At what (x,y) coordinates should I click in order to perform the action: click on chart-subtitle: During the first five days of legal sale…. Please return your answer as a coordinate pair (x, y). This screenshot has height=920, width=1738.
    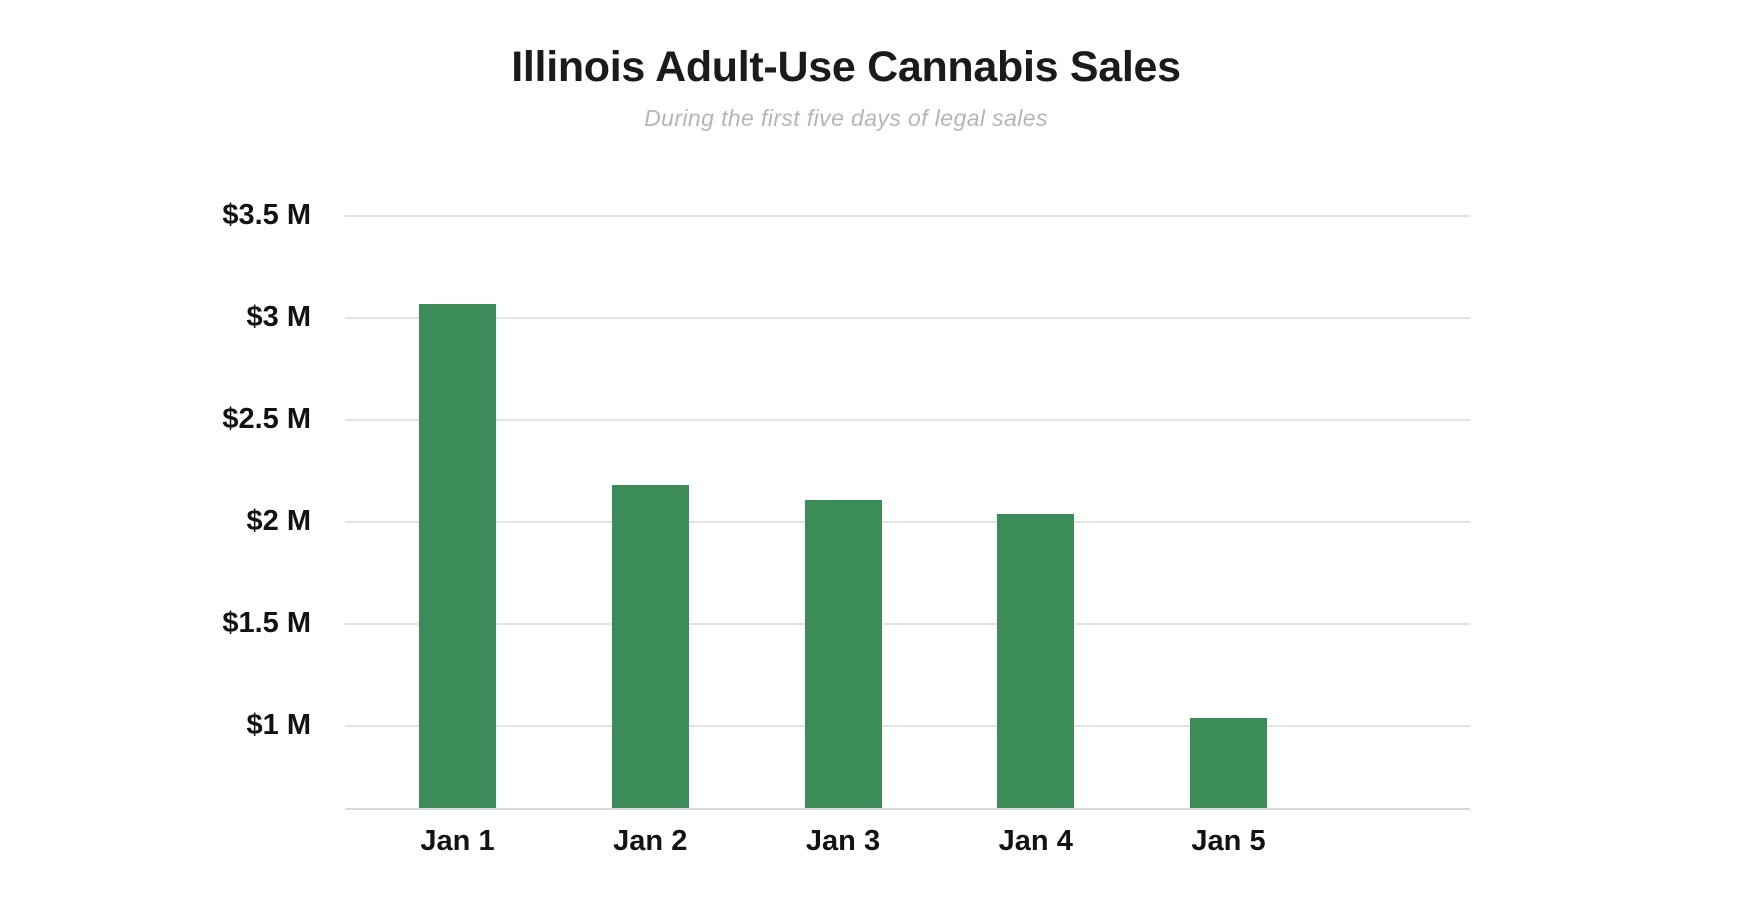
    Looking at the image, I should click on (846, 118).